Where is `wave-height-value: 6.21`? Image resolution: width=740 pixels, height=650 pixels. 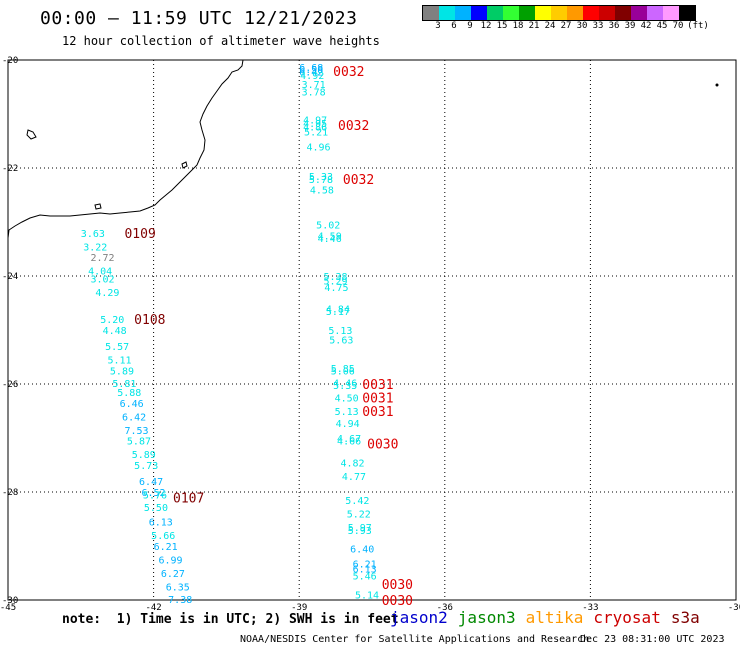
wave-height-value: 6.21 is located at coordinates (365, 564).